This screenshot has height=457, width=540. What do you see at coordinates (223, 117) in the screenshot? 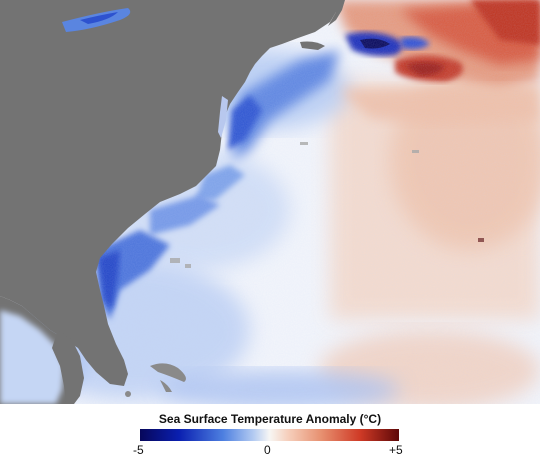
I see `chesapeake-bay` at bounding box center [223, 117].